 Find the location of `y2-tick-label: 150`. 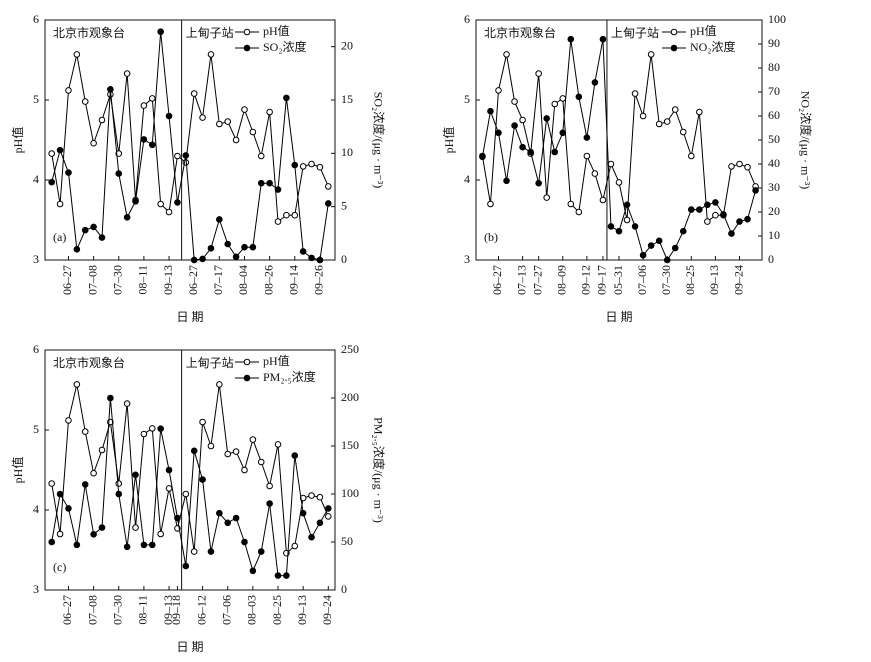

y2-tick-label: 150 is located at coordinates (350, 445).